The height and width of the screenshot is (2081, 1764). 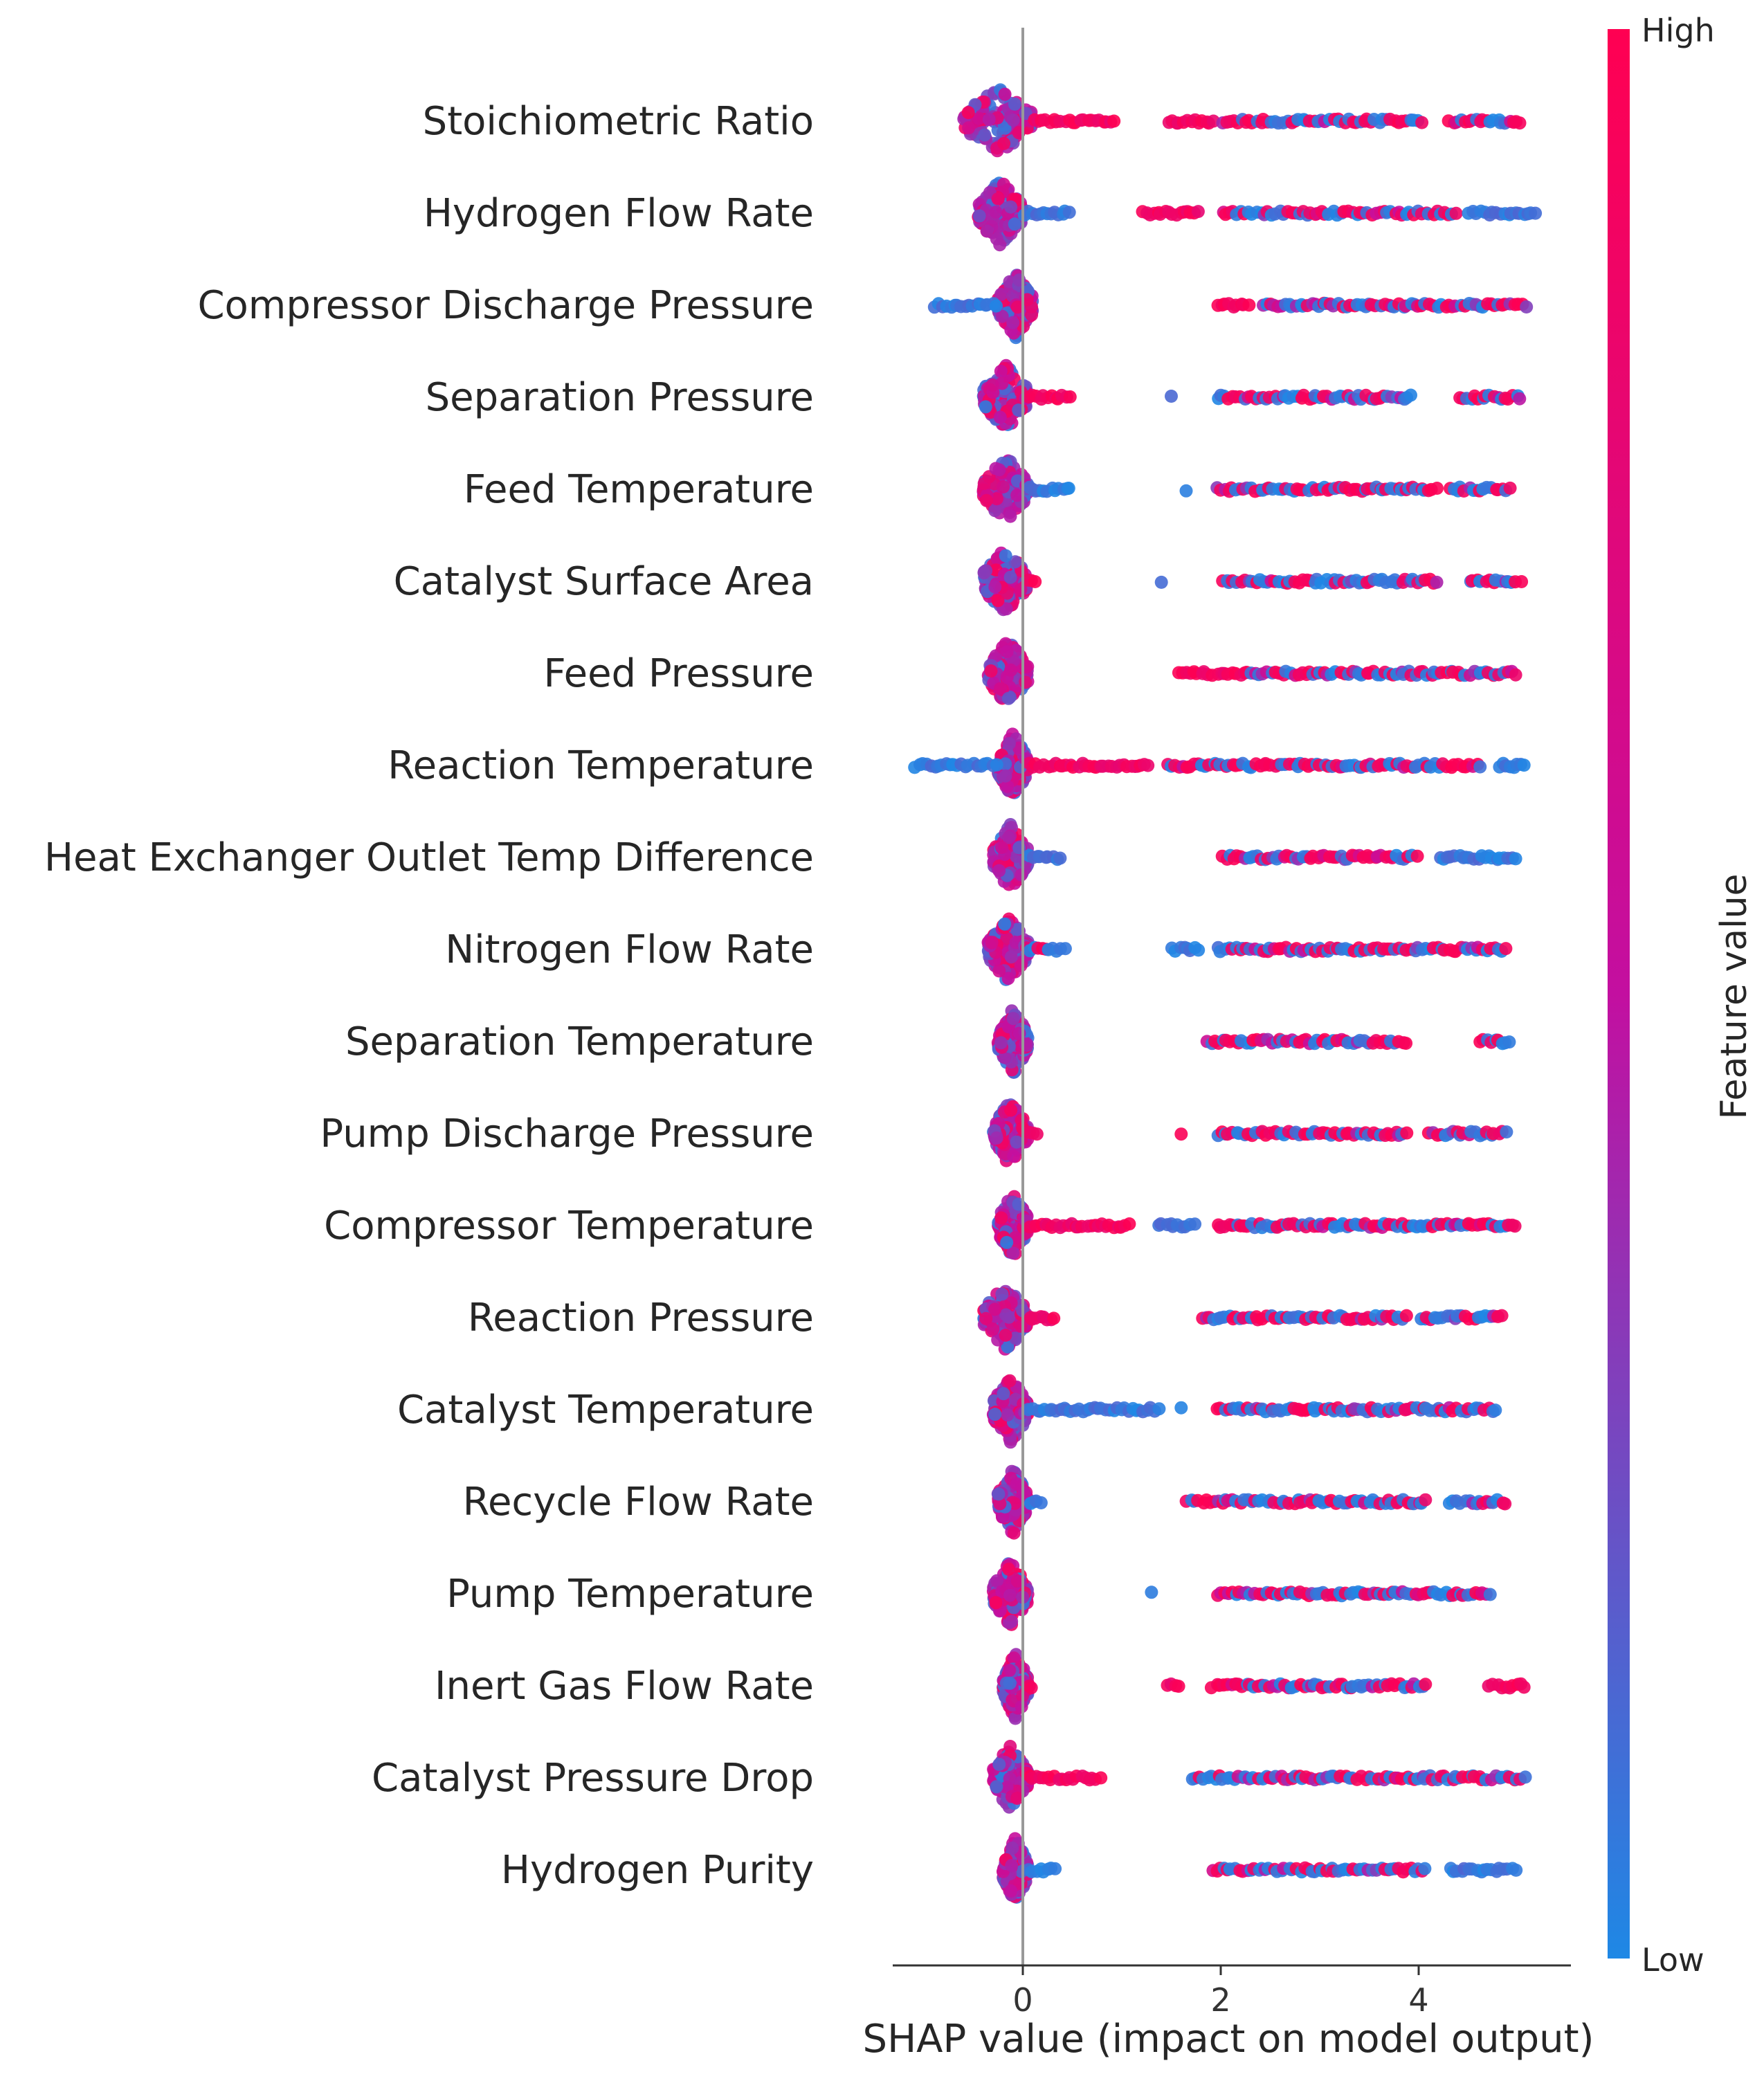 What do you see at coordinates (658, 1870) in the screenshot?
I see `feature-label: Hydrogen Purity` at bounding box center [658, 1870].